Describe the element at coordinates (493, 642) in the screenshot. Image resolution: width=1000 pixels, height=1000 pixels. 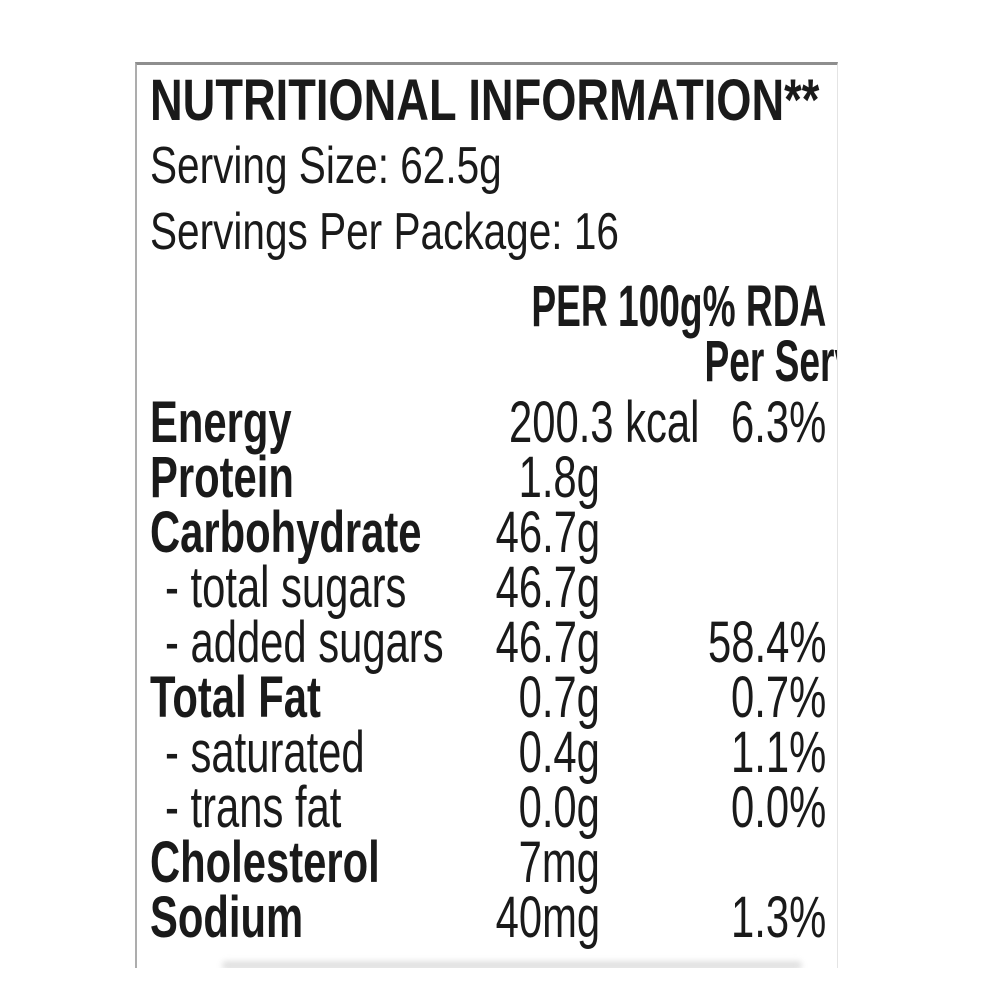
I see `table-row-added-sugars: - added sugars 46.7g 58.4%` at that location.